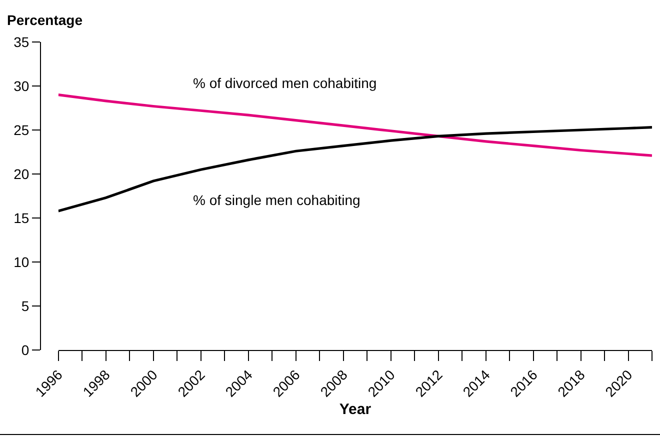 The height and width of the screenshot is (439, 660). What do you see at coordinates (22, 130) in the screenshot?
I see `y-tick-label: 25` at bounding box center [22, 130].